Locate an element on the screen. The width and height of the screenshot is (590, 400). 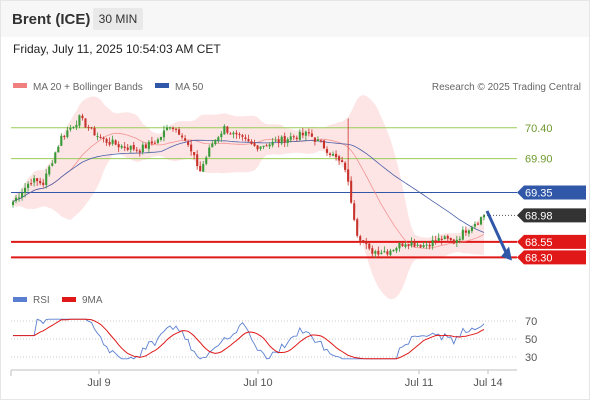
rsi-ma-legend-label: 9MA is located at coordinates (92, 300).